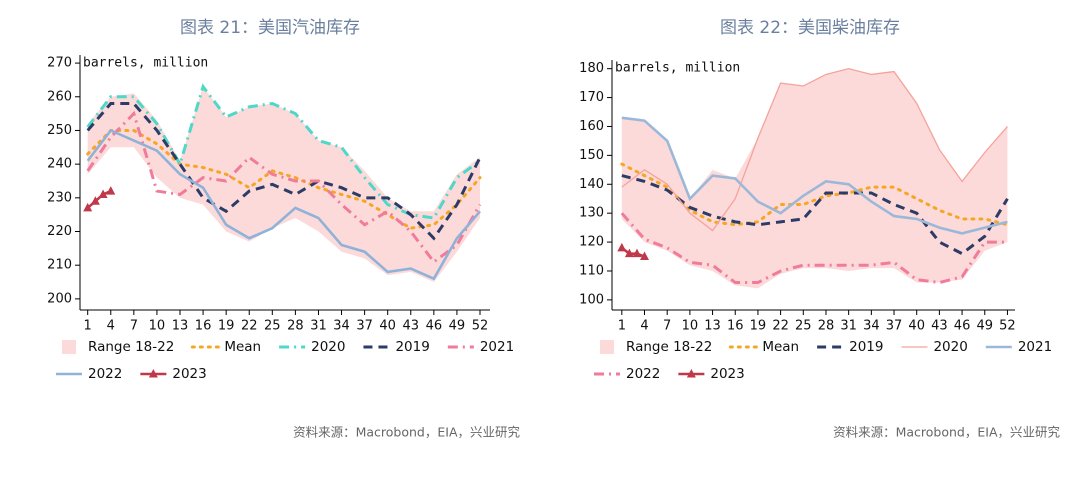 This screenshot has height=493, width=1080. What do you see at coordinates (591, 126) in the screenshot?
I see `y-tick-label: 160` at bounding box center [591, 126].